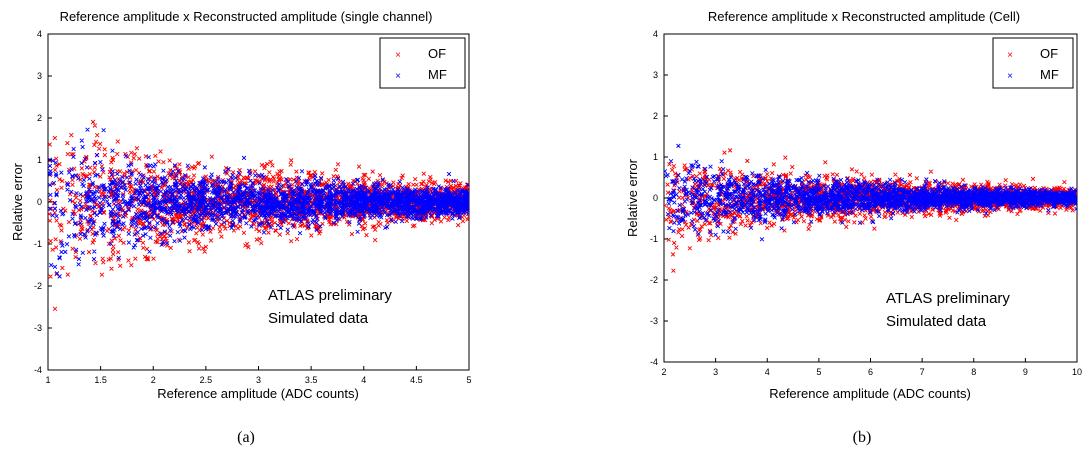 The height and width of the screenshot is (452, 1090). What do you see at coordinates (870, 192) in the screenshot?
I see `chart-b-series-mf-markers` at bounding box center [870, 192].